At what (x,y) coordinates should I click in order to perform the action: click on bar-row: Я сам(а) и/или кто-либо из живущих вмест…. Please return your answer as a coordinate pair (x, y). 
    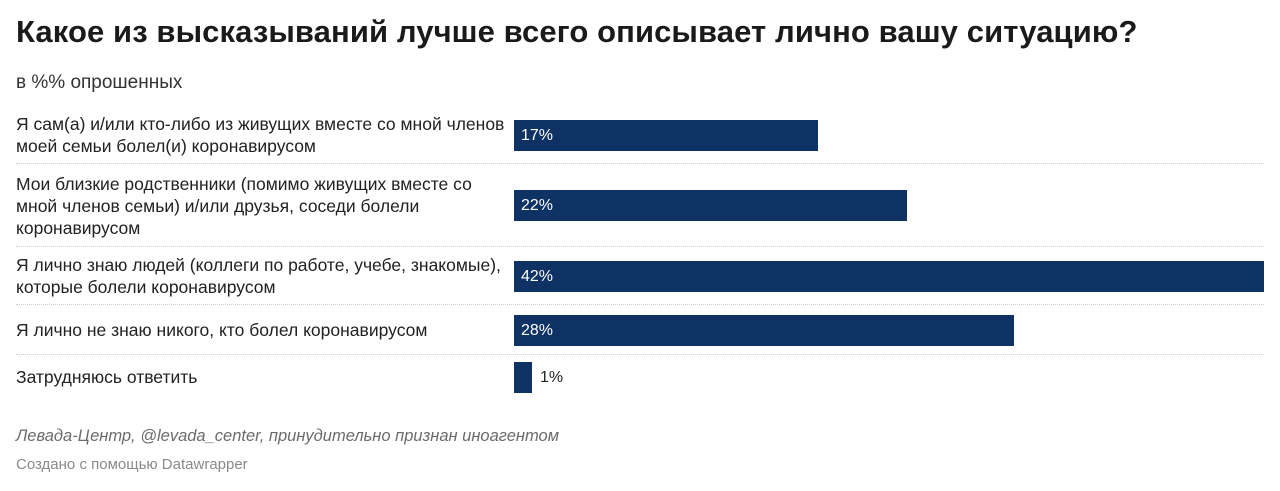
    Looking at the image, I should click on (640, 135).